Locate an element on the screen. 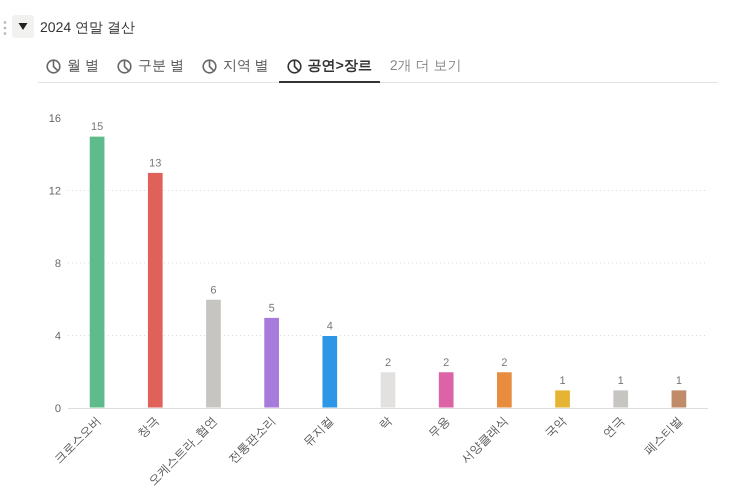 Image resolution: width=730 pixels, height=496 pixels. y-tick-label: 4 is located at coordinates (57, 336).